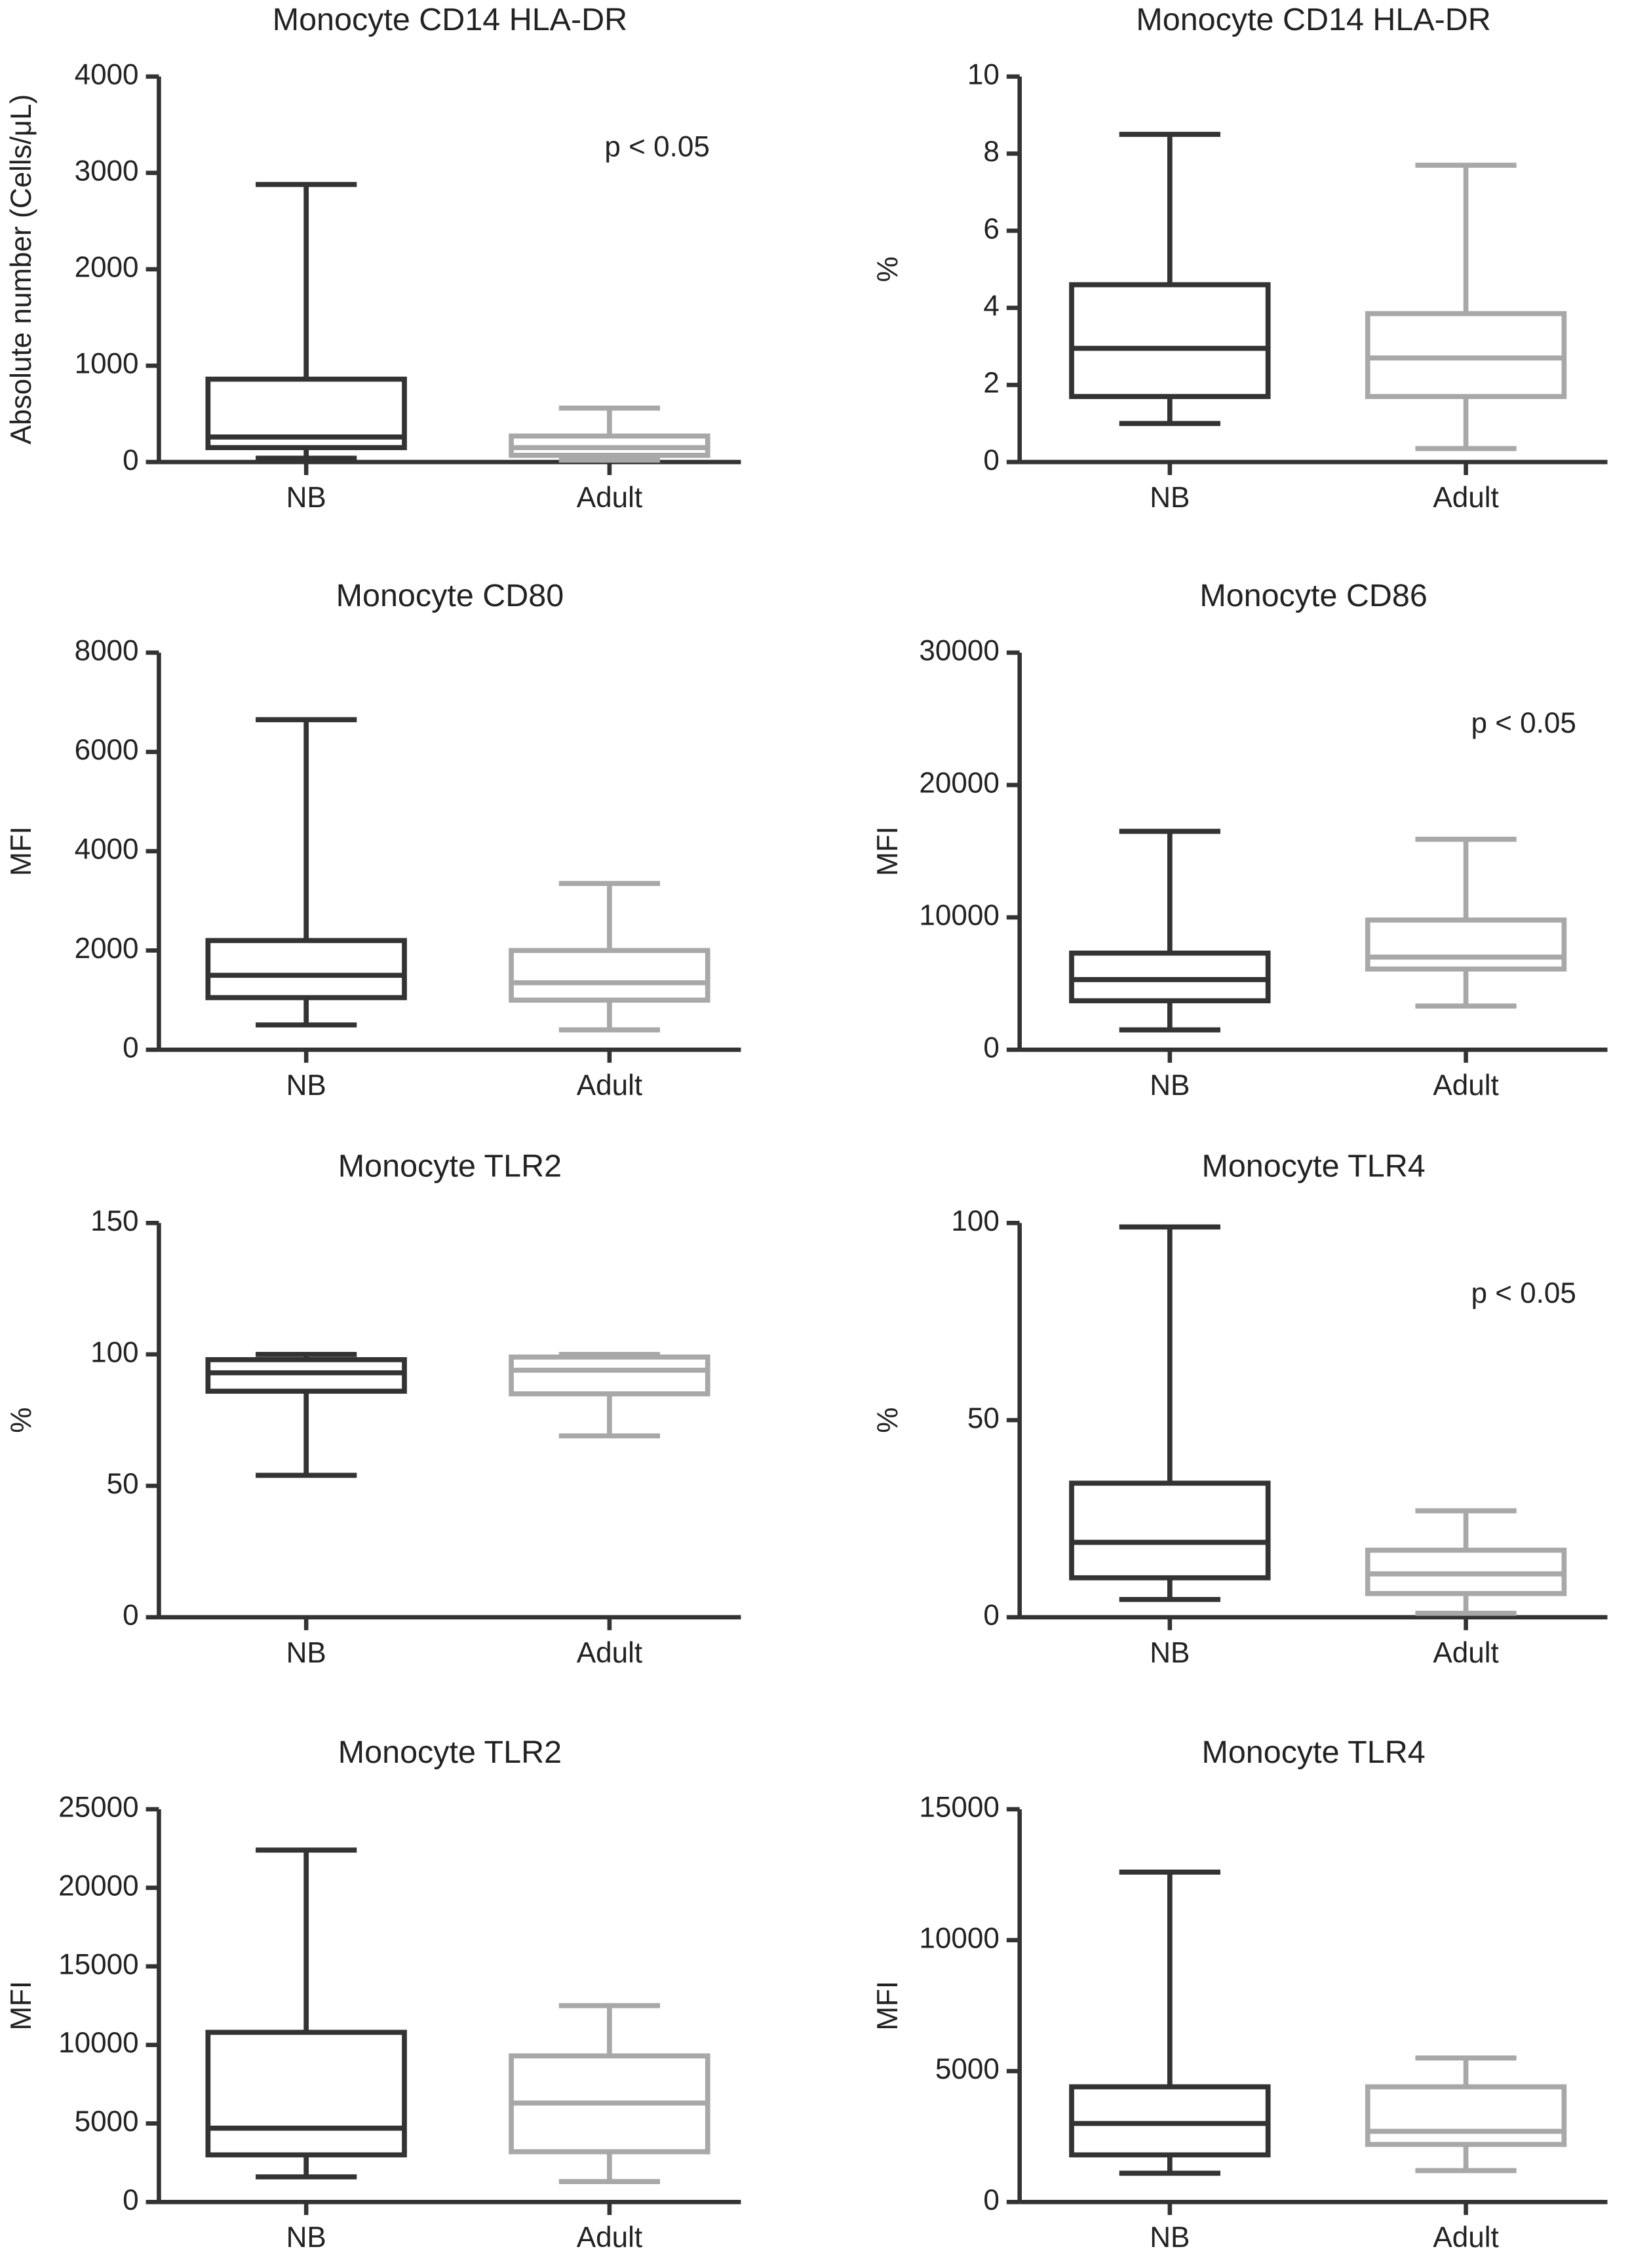 Image resolution: width=1632 pixels, height=2268 pixels. I want to click on box-plot-panel: Monocyte CD80 MFI 0 2000 4000 6000 8000 NB Adult, so click(373, 840).